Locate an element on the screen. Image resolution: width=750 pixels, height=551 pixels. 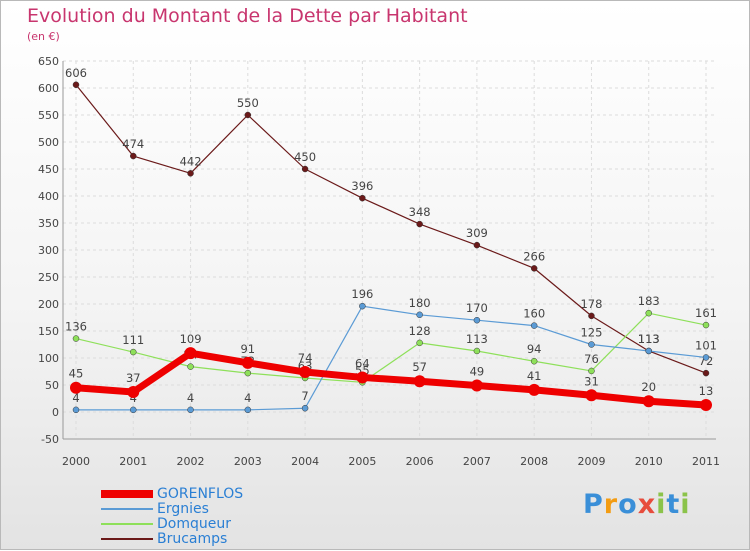
y-tick-label: -50 is located at coordinates (50, 439).